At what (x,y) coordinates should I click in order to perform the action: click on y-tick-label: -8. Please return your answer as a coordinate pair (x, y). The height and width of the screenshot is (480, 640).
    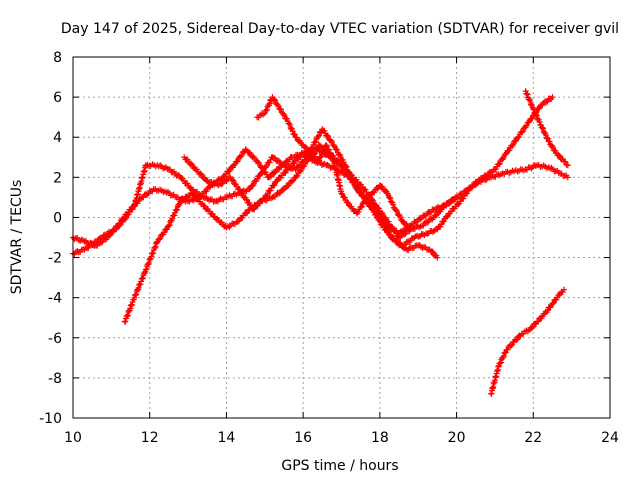
    Looking at the image, I should click on (55, 379).